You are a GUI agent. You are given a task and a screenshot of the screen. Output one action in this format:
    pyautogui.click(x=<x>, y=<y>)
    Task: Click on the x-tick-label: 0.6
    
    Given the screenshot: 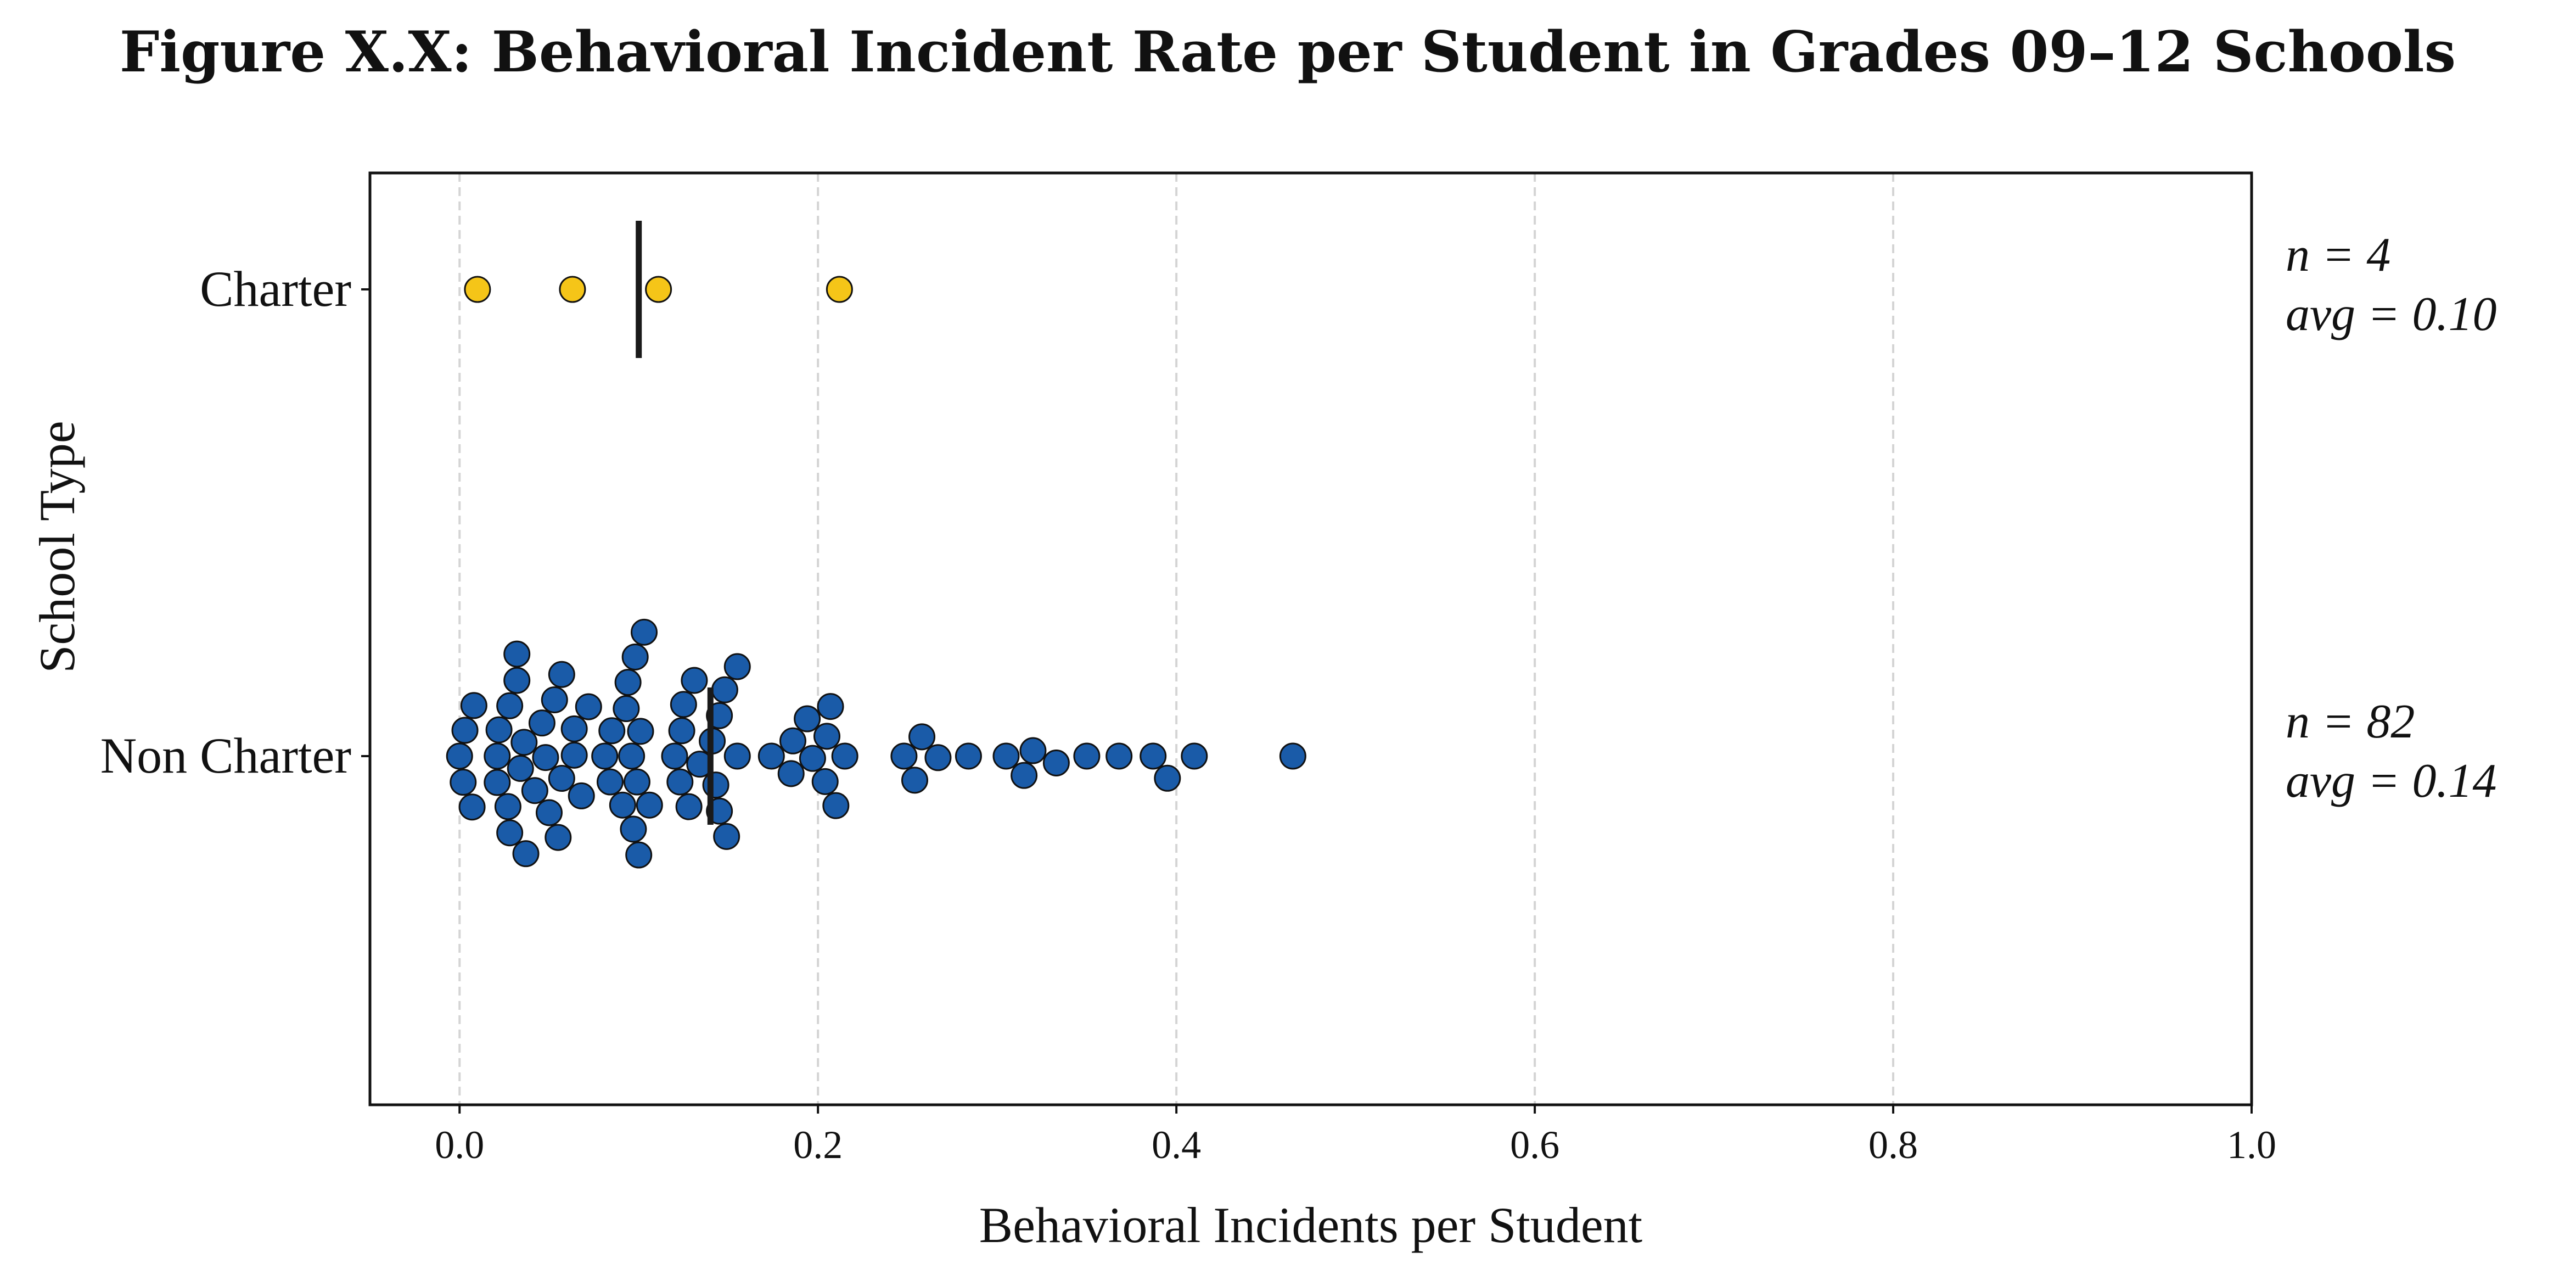 What is the action you would take?
    pyautogui.click(x=1534, y=1145)
    